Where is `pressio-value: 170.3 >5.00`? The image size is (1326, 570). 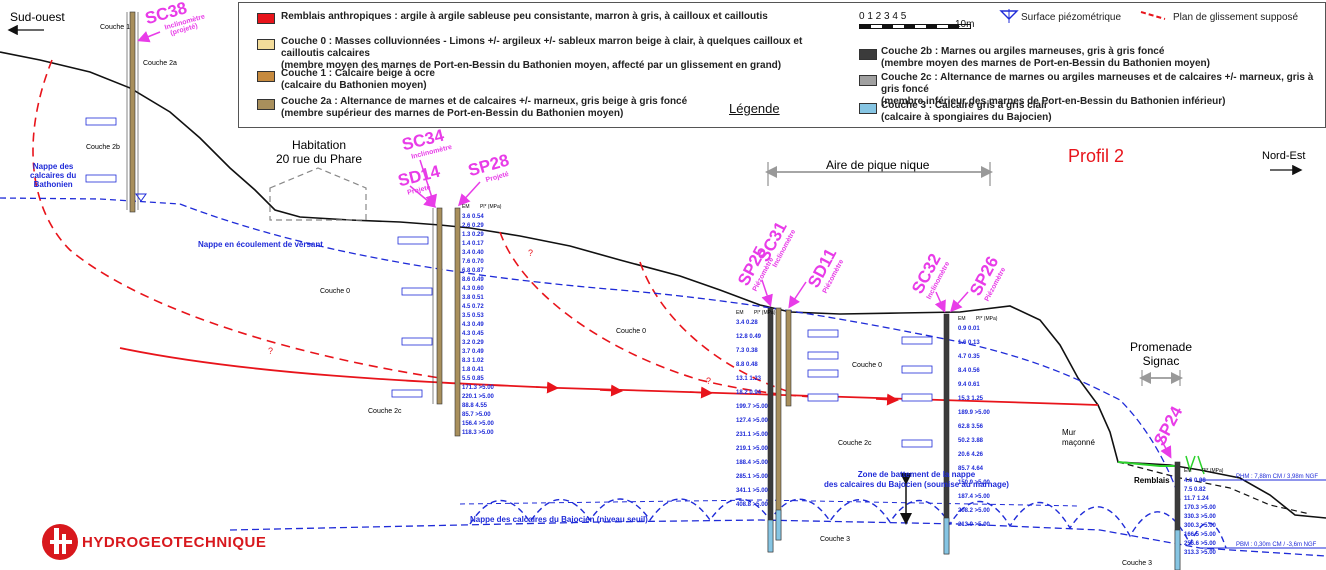
pressio-value: 170.3 >5.00 is located at coordinates (1200, 508).